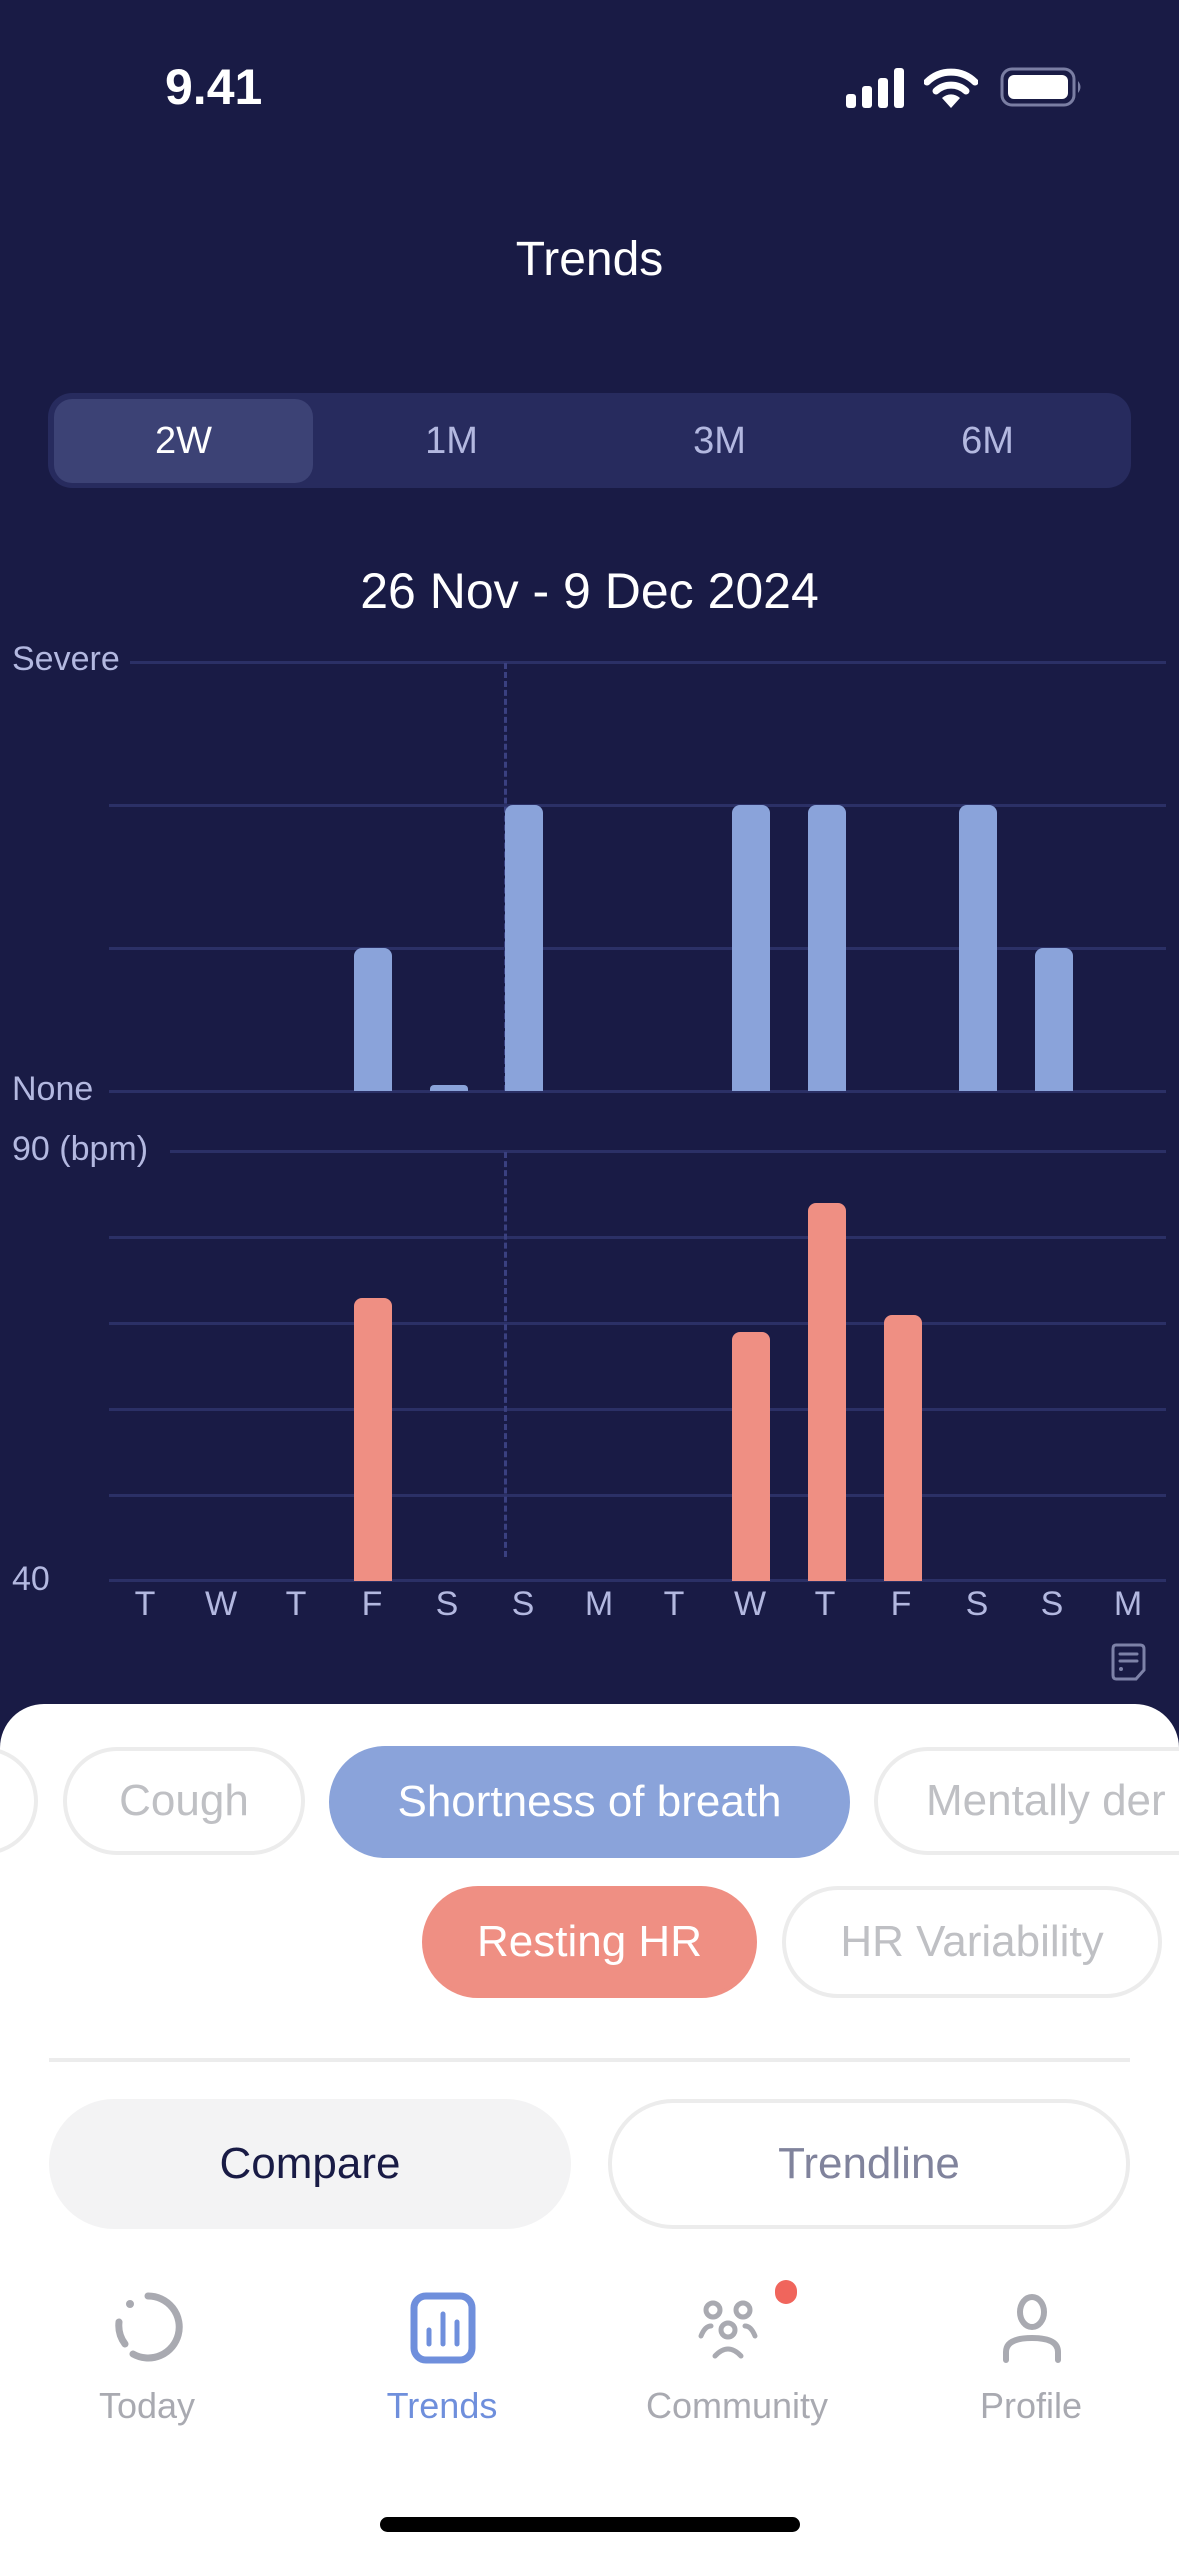  Describe the element at coordinates (827, 1392) in the screenshot. I see `hr-bar-thu` at that location.